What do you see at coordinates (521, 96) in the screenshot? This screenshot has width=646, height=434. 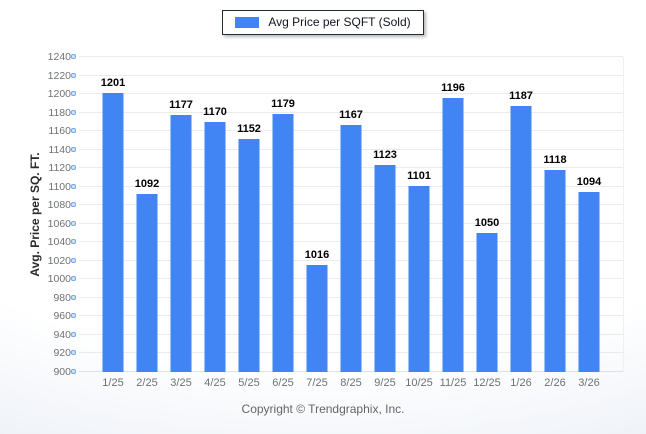 I see `bar-value-label: 1187` at bounding box center [521, 96].